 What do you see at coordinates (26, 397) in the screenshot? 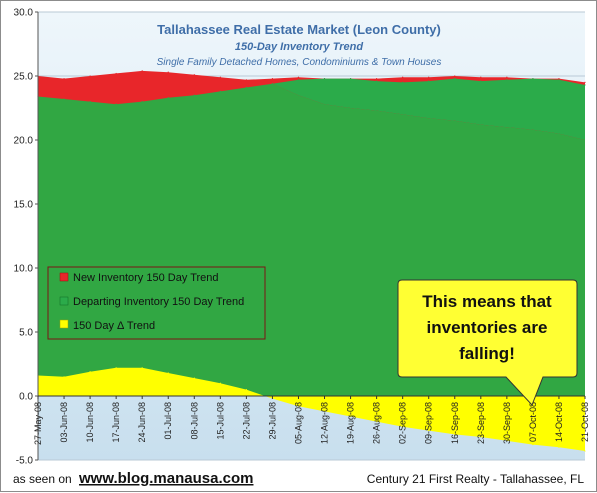
I see `y-tick-label: 0.0` at bounding box center [26, 397].